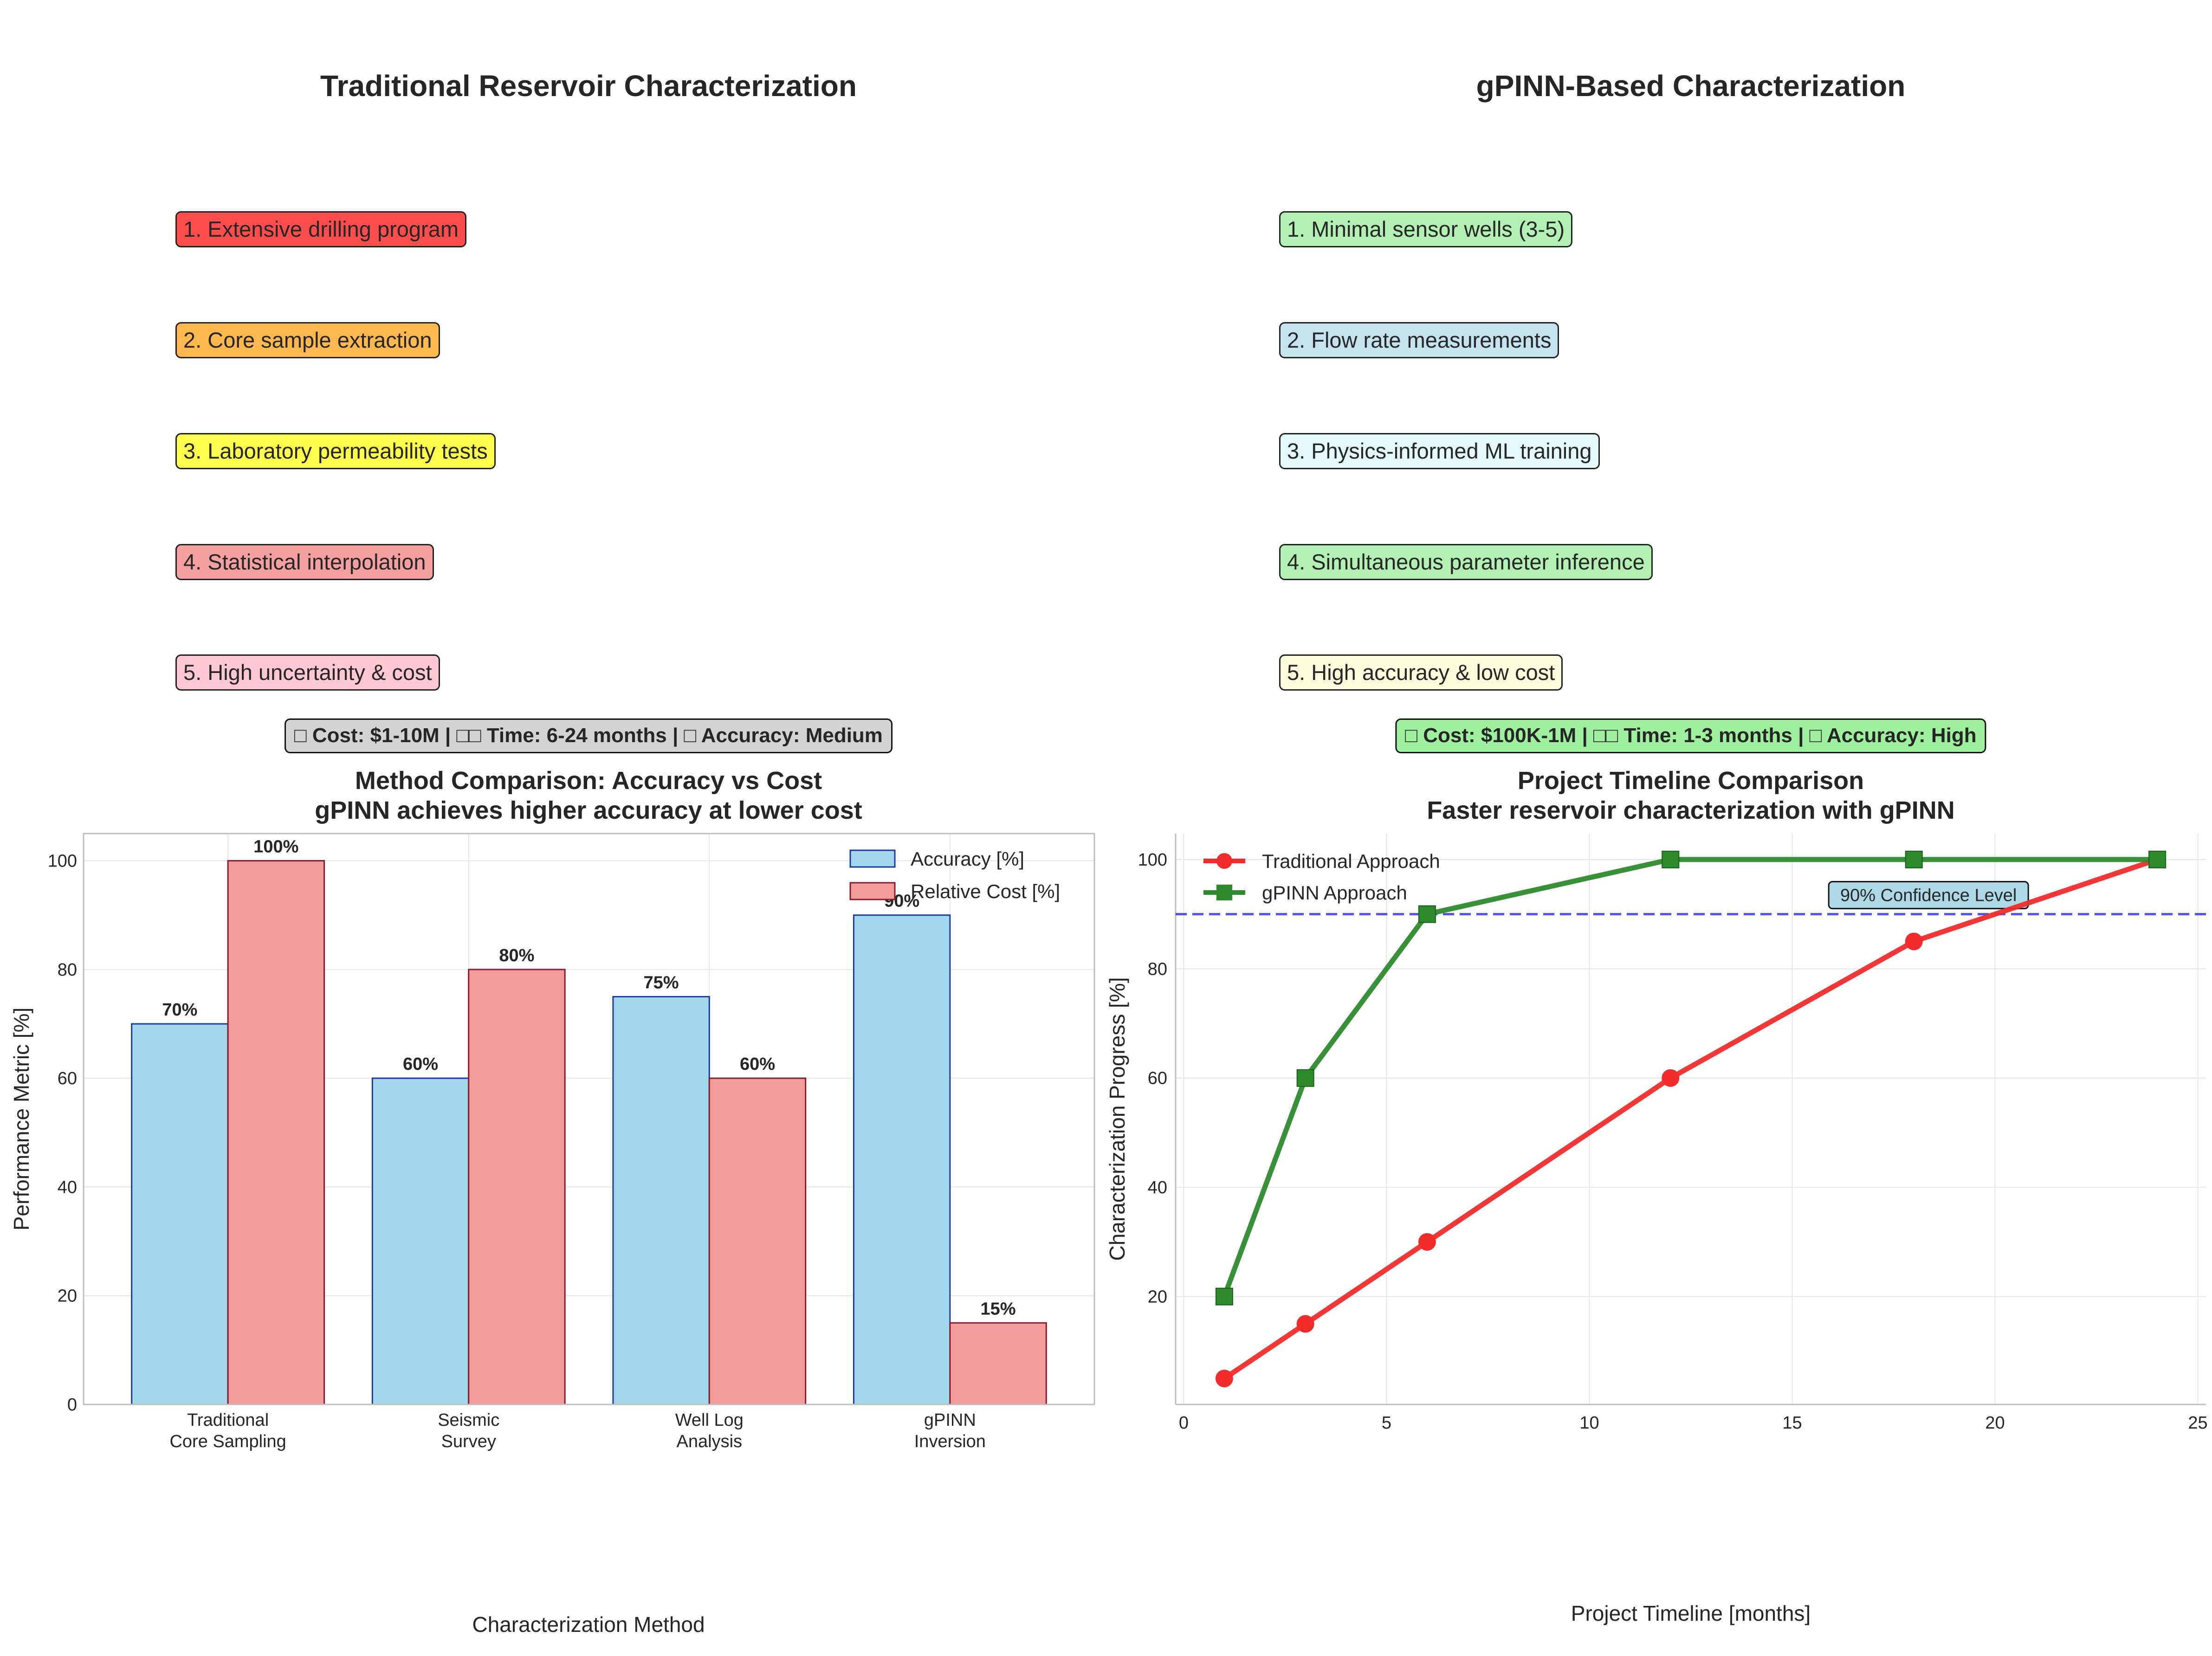 The height and width of the screenshot is (1656, 2212). I want to click on gpinn-step-2: 2. Flow rate measurements, so click(1419, 340).